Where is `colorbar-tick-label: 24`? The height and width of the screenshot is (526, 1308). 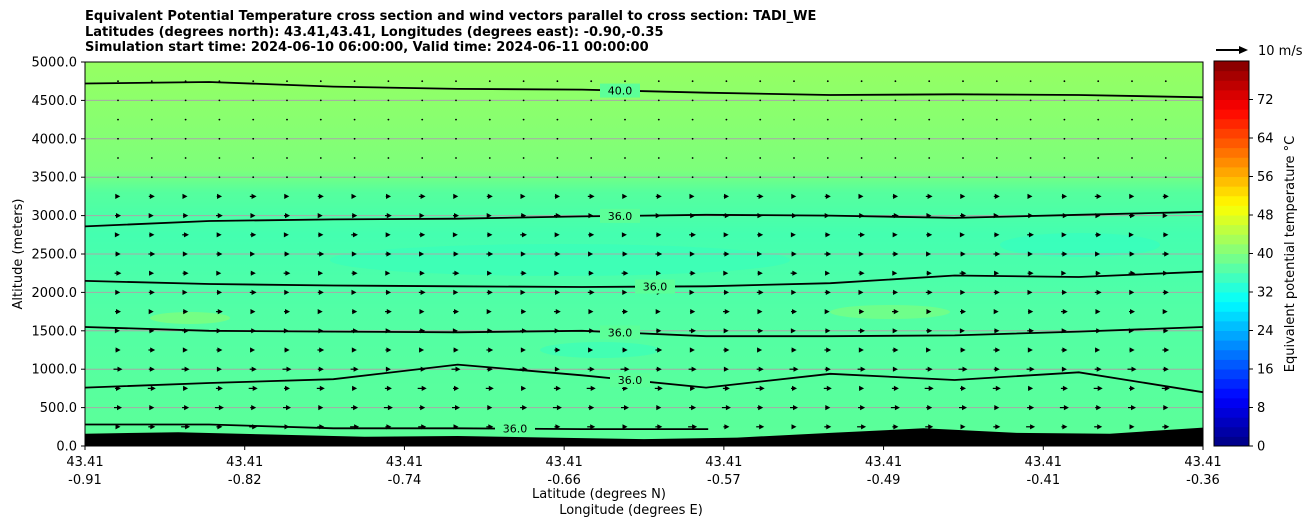
colorbar-tick-label: 24 is located at coordinates (1265, 331).